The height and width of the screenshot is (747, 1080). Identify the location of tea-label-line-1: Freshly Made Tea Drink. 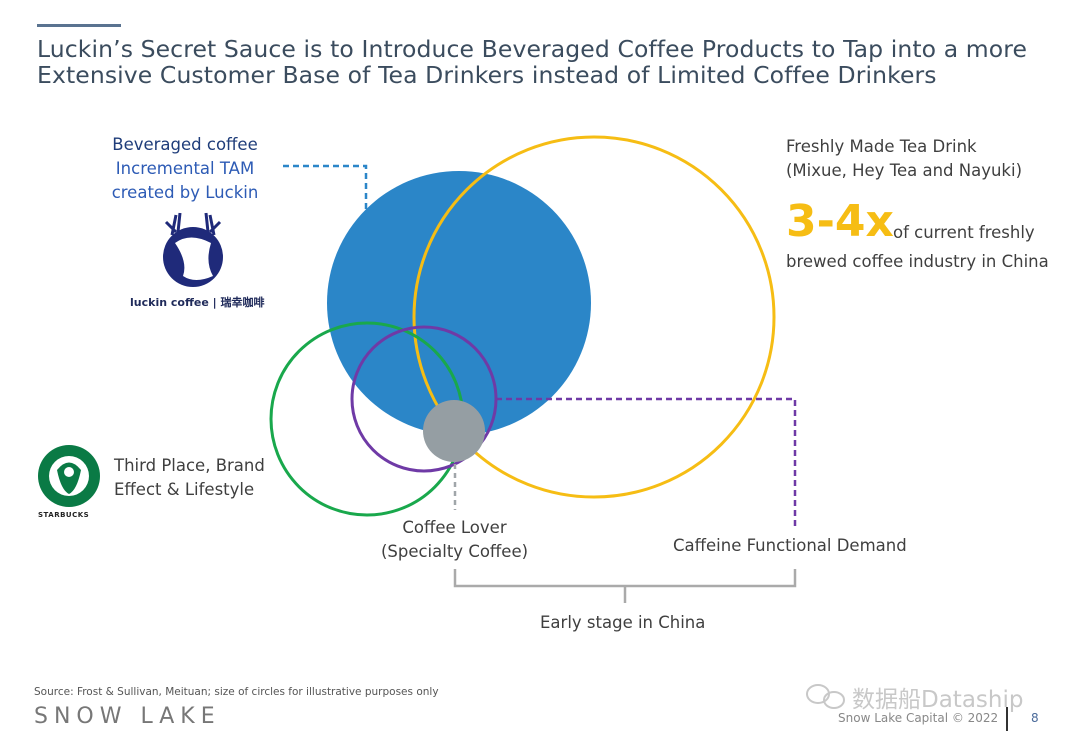
(881, 146).